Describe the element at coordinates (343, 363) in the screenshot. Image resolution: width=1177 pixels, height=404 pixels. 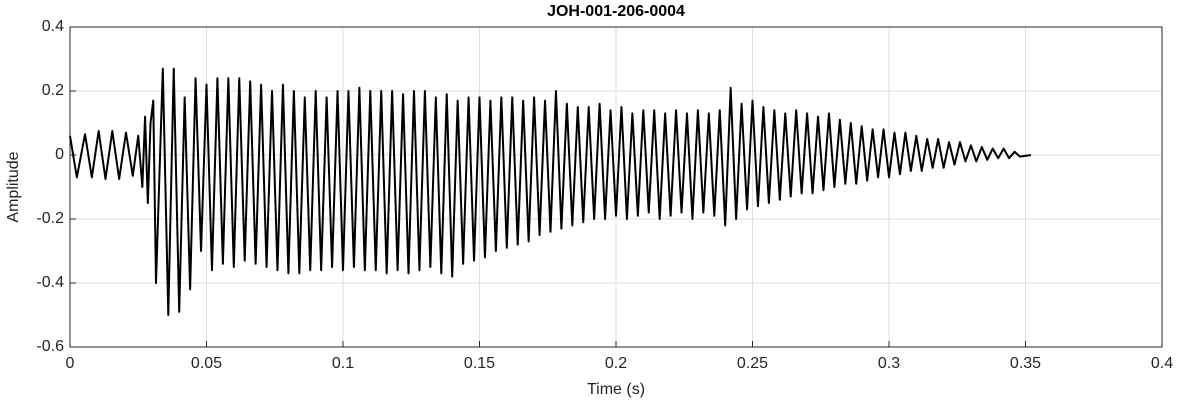
I see `x-tick-label: 0.1` at that location.